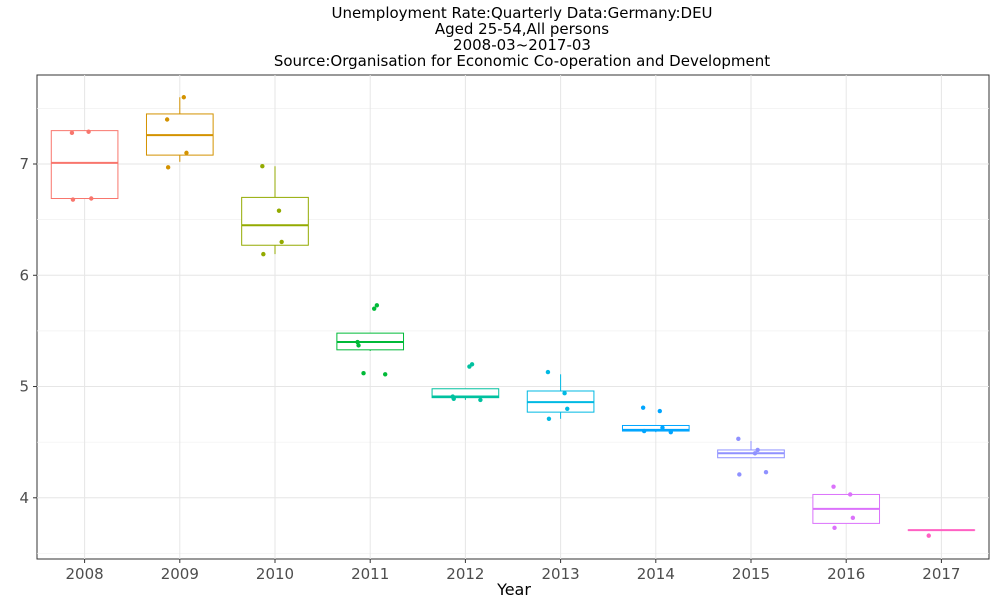 This screenshot has height=604, width=1000. What do you see at coordinates (751, 574) in the screenshot?
I see `x-tick-label: 2015` at bounding box center [751, 574].